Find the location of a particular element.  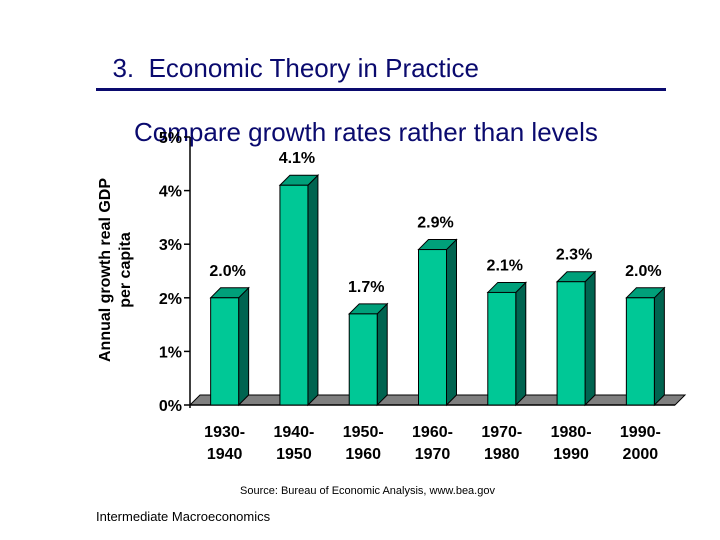

x-category-label-line1: 1940- is located at coordinates (293, 432).